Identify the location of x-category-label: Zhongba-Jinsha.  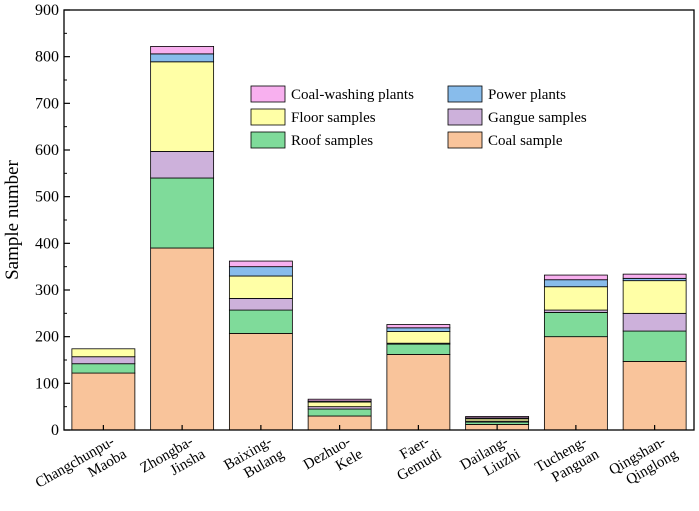
(173, 461).